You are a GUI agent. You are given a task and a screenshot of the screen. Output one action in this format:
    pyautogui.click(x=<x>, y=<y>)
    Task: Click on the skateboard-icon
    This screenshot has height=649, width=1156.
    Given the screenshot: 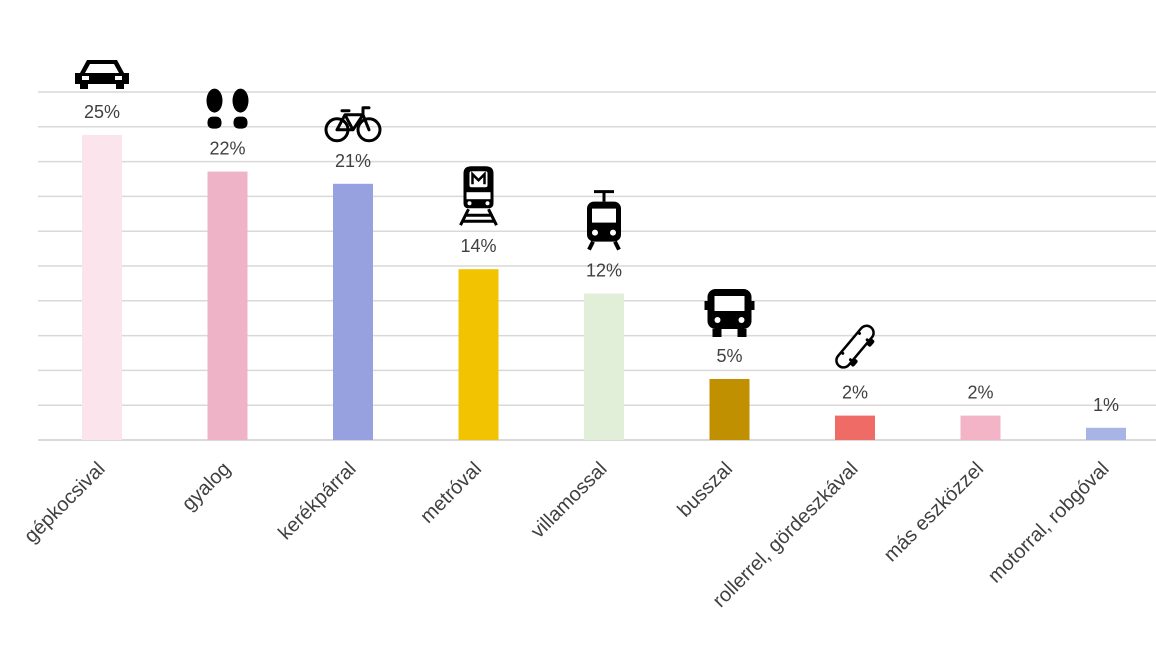 What is the action you would take?
    pyautogui.click(x=857, y=348)
    